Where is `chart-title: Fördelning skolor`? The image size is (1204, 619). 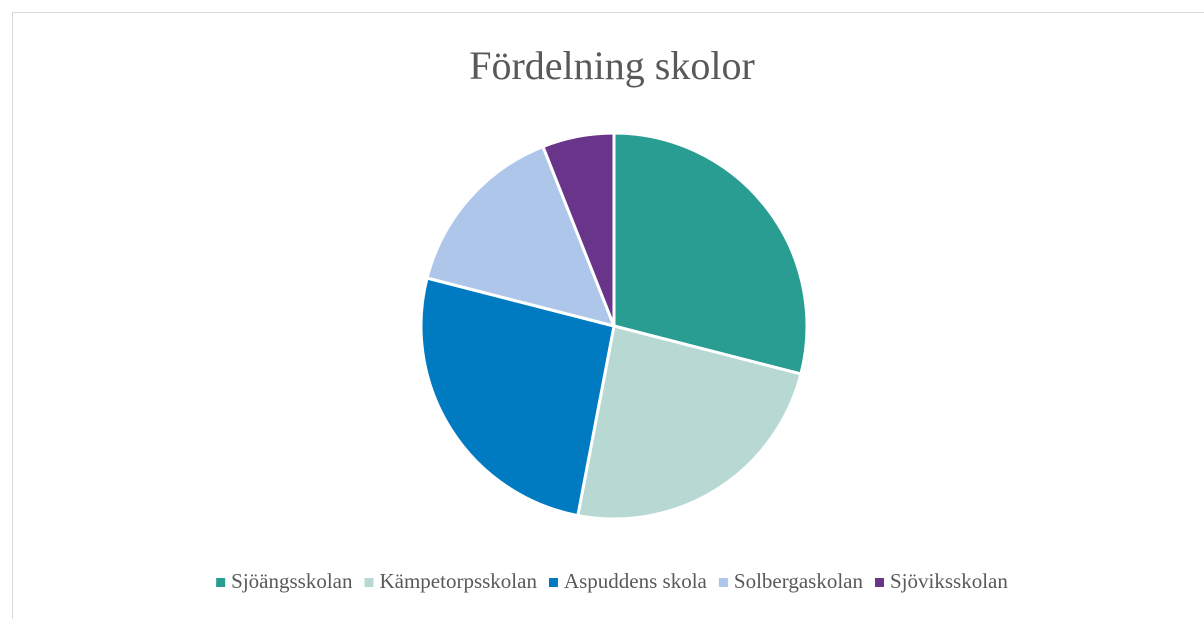
chart-title: Fördelning skolor is located at coordinates (612, 65).